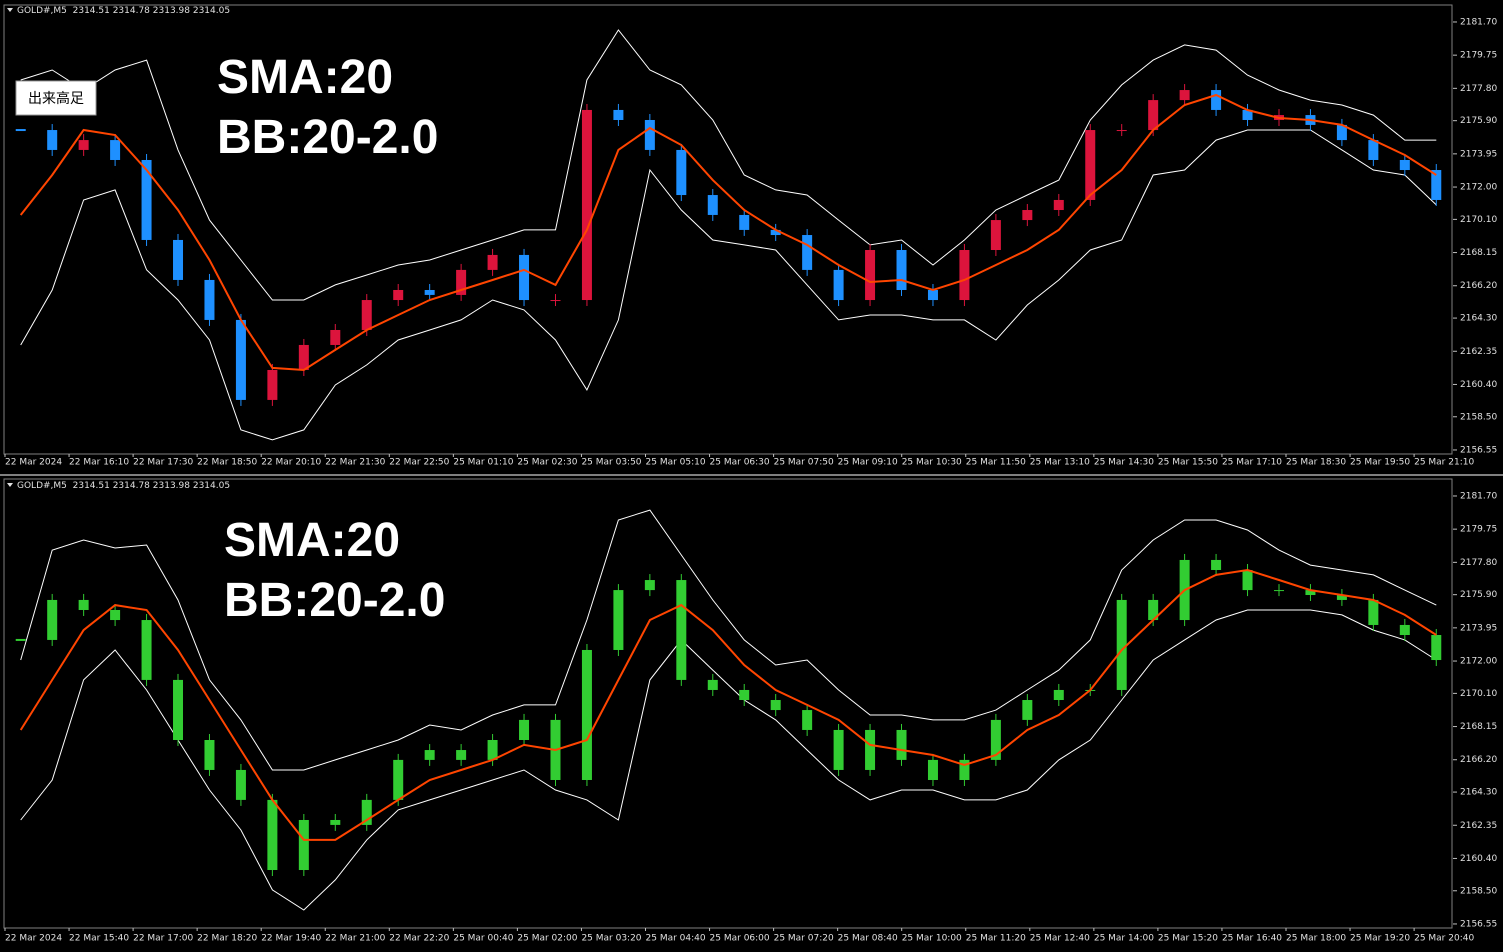  Describe the element at coordinates (1478, 826) in the screenshot. I see `y-tick-label: 2162.35` at that location.